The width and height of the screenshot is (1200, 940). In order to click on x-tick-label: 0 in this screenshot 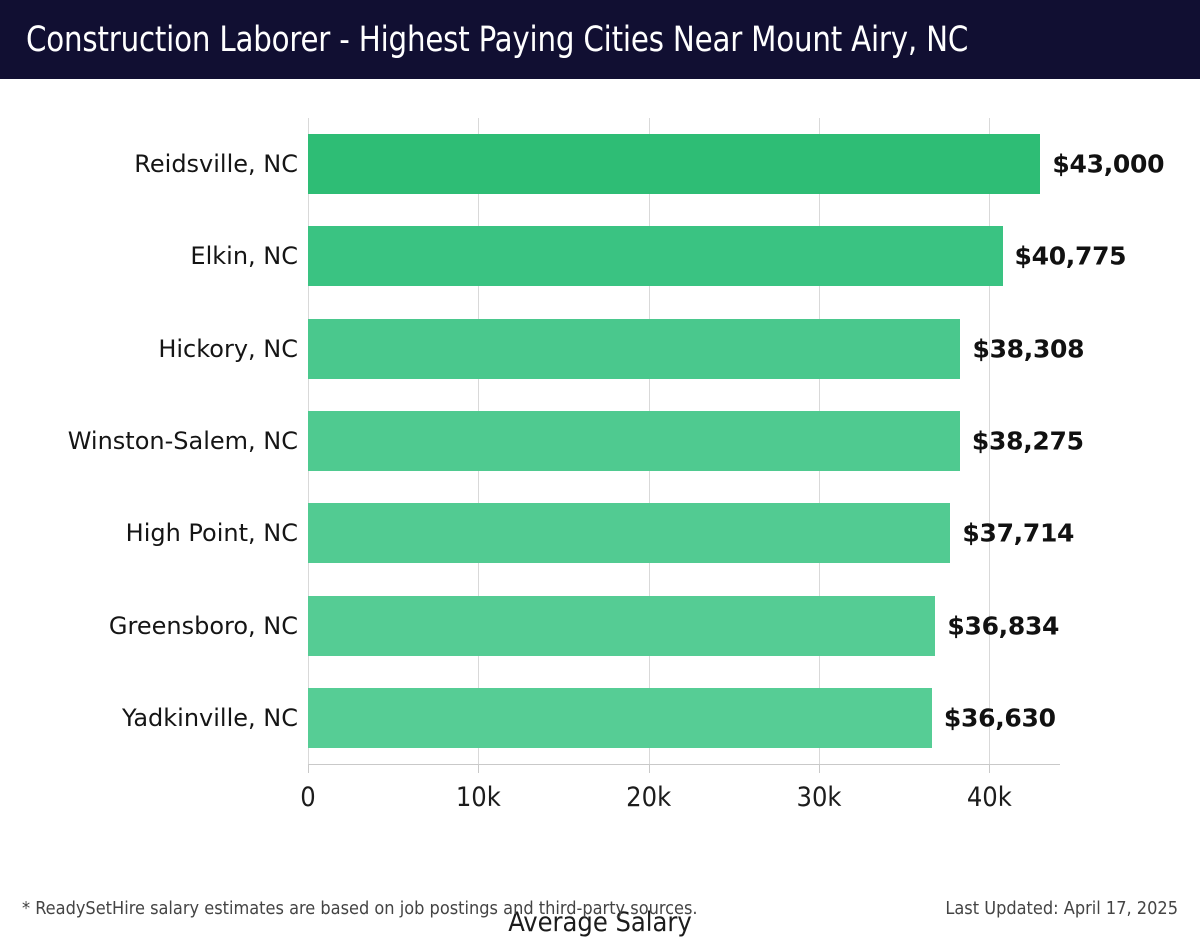, I will do `click(308, 797)`.